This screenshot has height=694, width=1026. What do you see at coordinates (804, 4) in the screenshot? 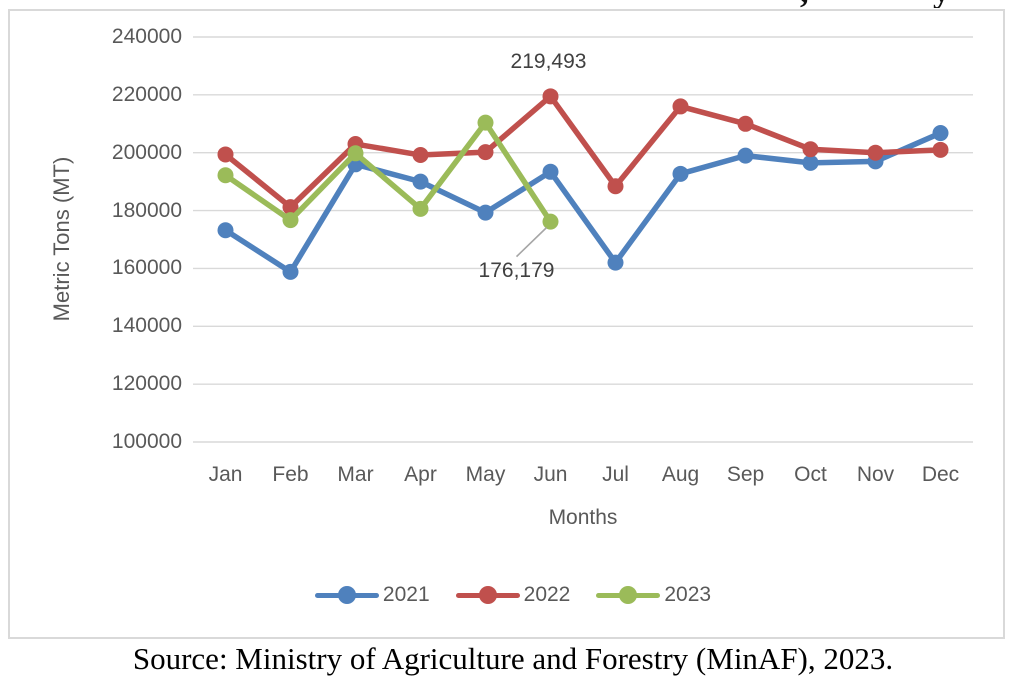
I see `cropped-title-fragment-text: ,` at bounding box center [804, 4].